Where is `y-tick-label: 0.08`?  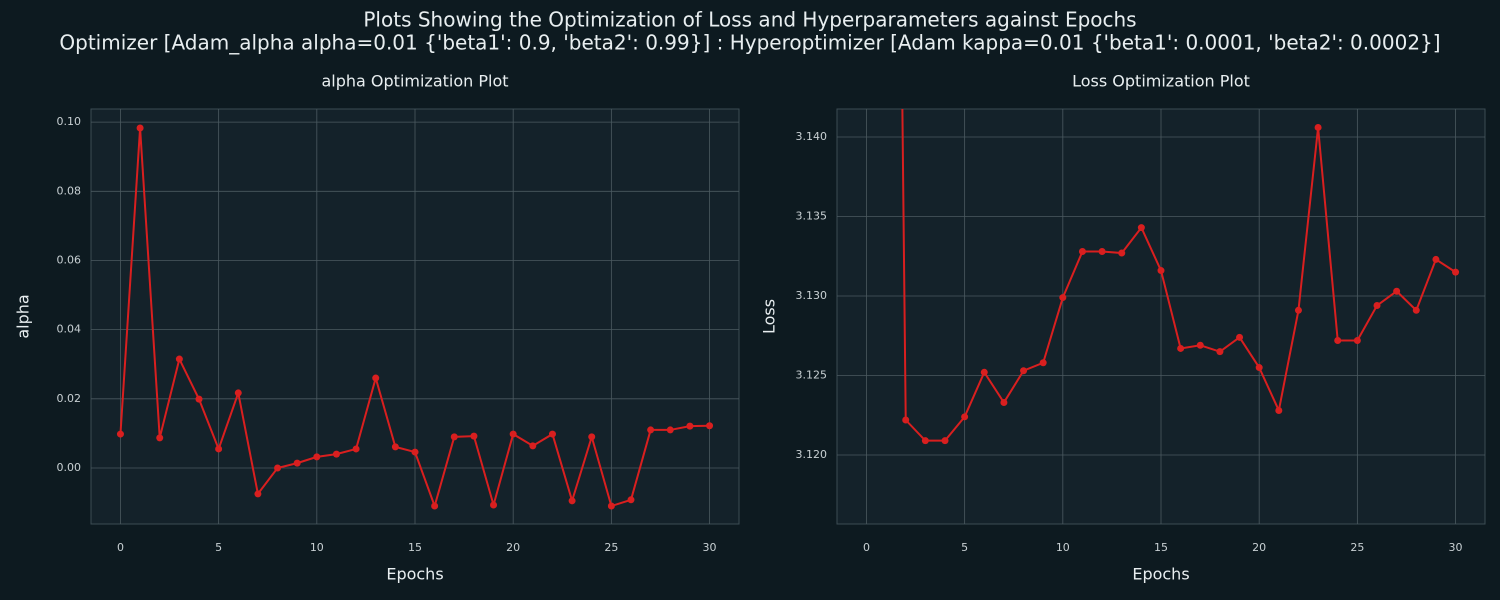 y-tick-label: 0.08 is located at coordinates (69, 190).